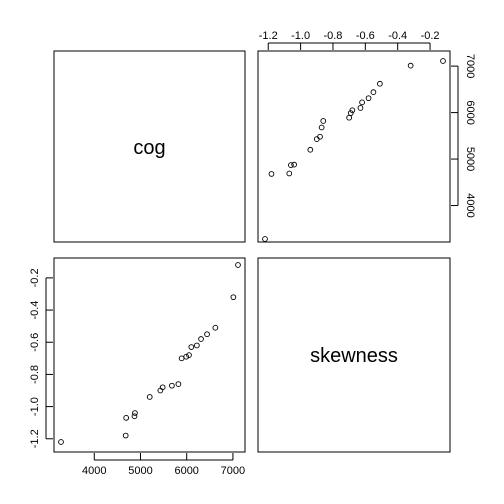  What do you see at coordinates (354, 150) in the screenshot?
I see `points-skewness-vs-cog` at bounding box center [354, 150].